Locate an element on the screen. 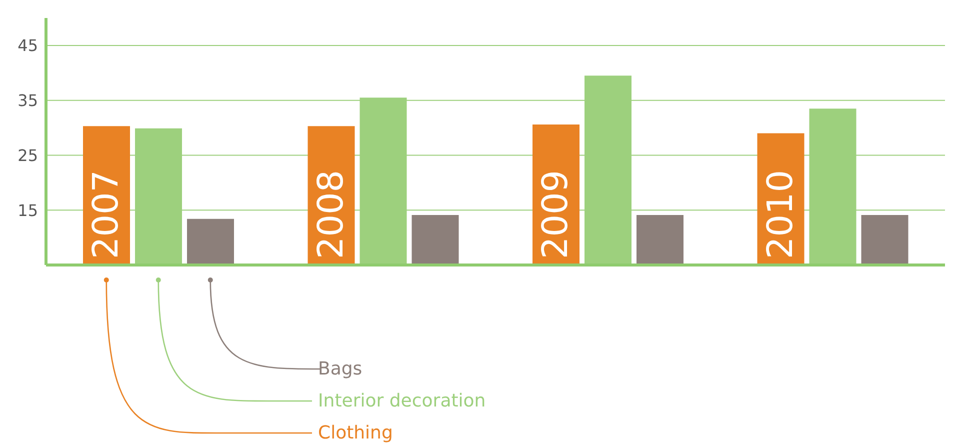 This screenshot has height=447, width=958. y-tick-label: 45 is located at coordinates (28, 46).